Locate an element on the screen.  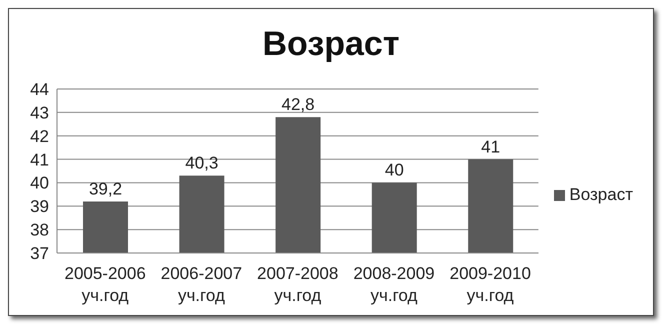
data-label: 40 is located at coordinates (394, 170).